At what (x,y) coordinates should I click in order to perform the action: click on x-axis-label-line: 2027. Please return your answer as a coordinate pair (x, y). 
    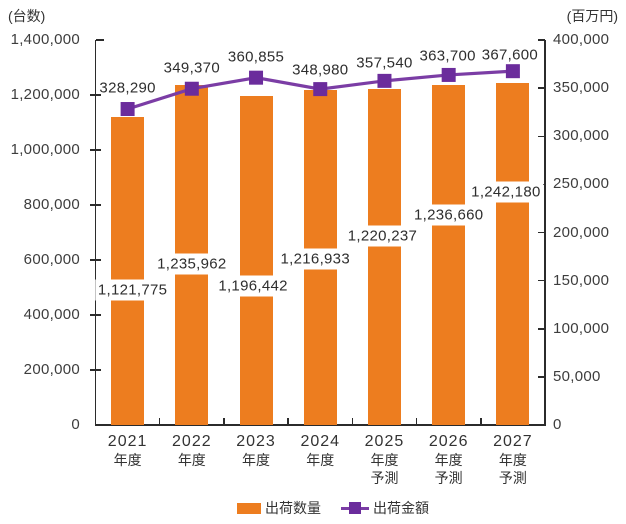
    Looking at the image, I should click on (513, 441).